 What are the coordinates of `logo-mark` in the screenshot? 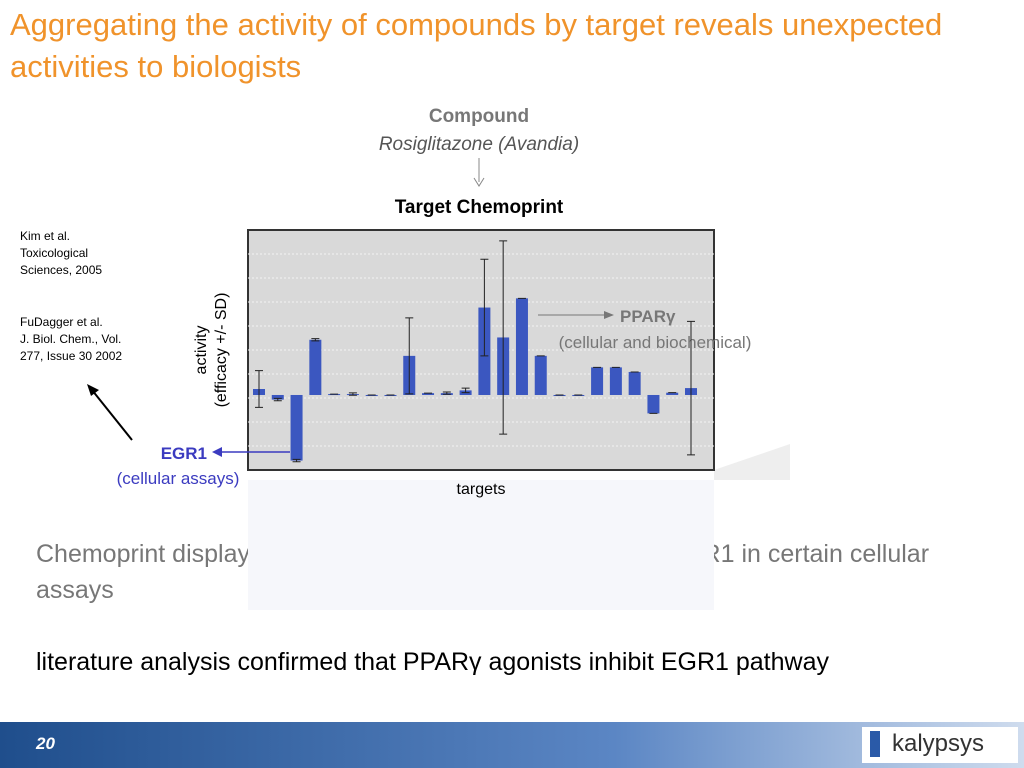 It's located at (875, 744).